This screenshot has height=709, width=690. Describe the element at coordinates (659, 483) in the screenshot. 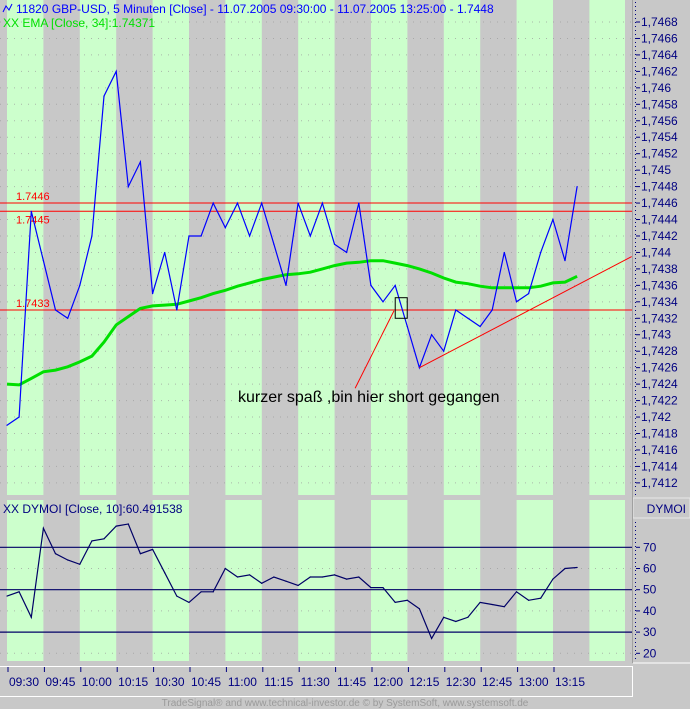

I see `price-tick-label: 1,7412` at that location.